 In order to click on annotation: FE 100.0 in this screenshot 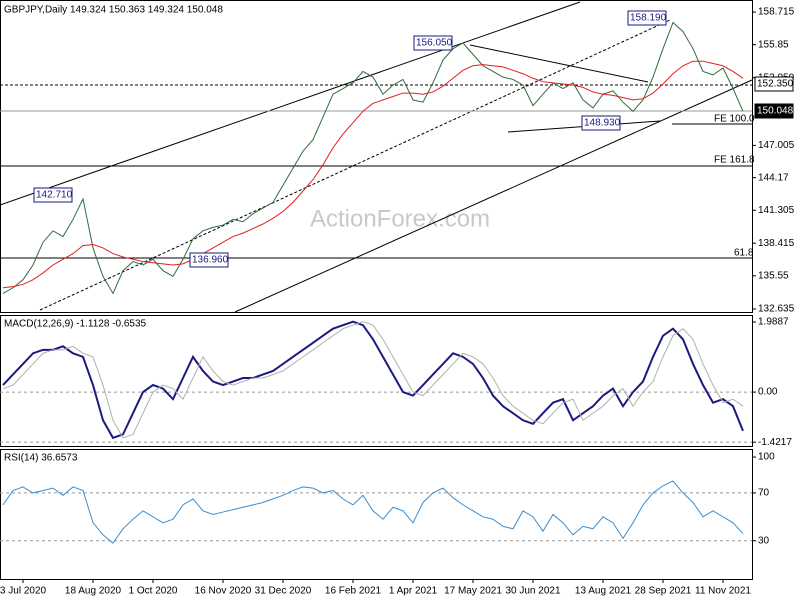, I will do `click(734, 119)`.